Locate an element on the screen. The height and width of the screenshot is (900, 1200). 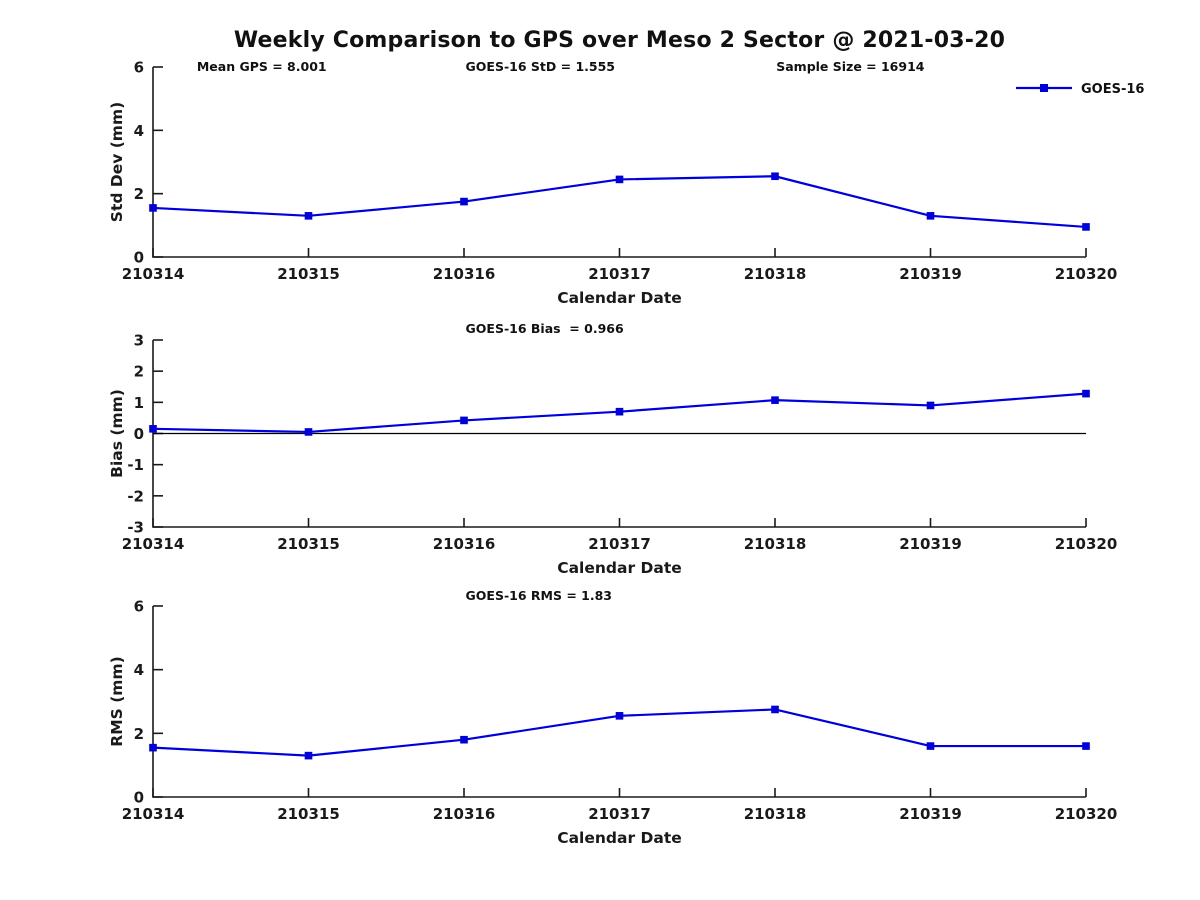
y-axis-label: Std Dev (mm) is located at coordinates (117, 162).